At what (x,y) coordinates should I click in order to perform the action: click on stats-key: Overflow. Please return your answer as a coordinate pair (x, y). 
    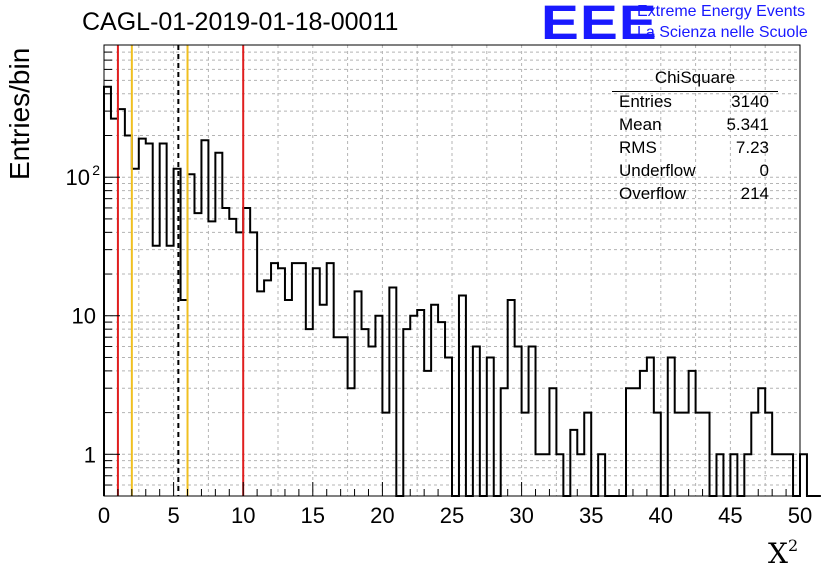
    Looking at the image, I should click on (653, 193).